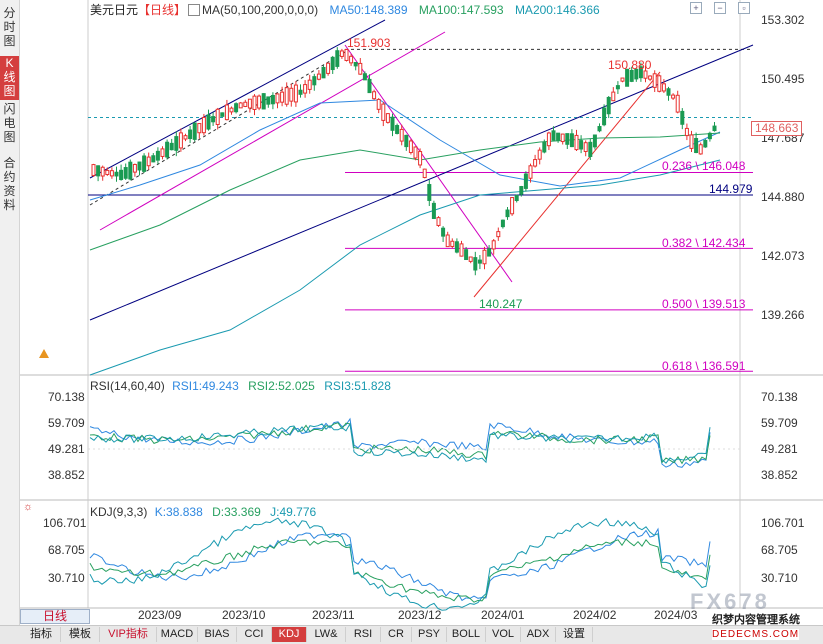  I want to click on indicator-settings-icon, so click(194, 10).